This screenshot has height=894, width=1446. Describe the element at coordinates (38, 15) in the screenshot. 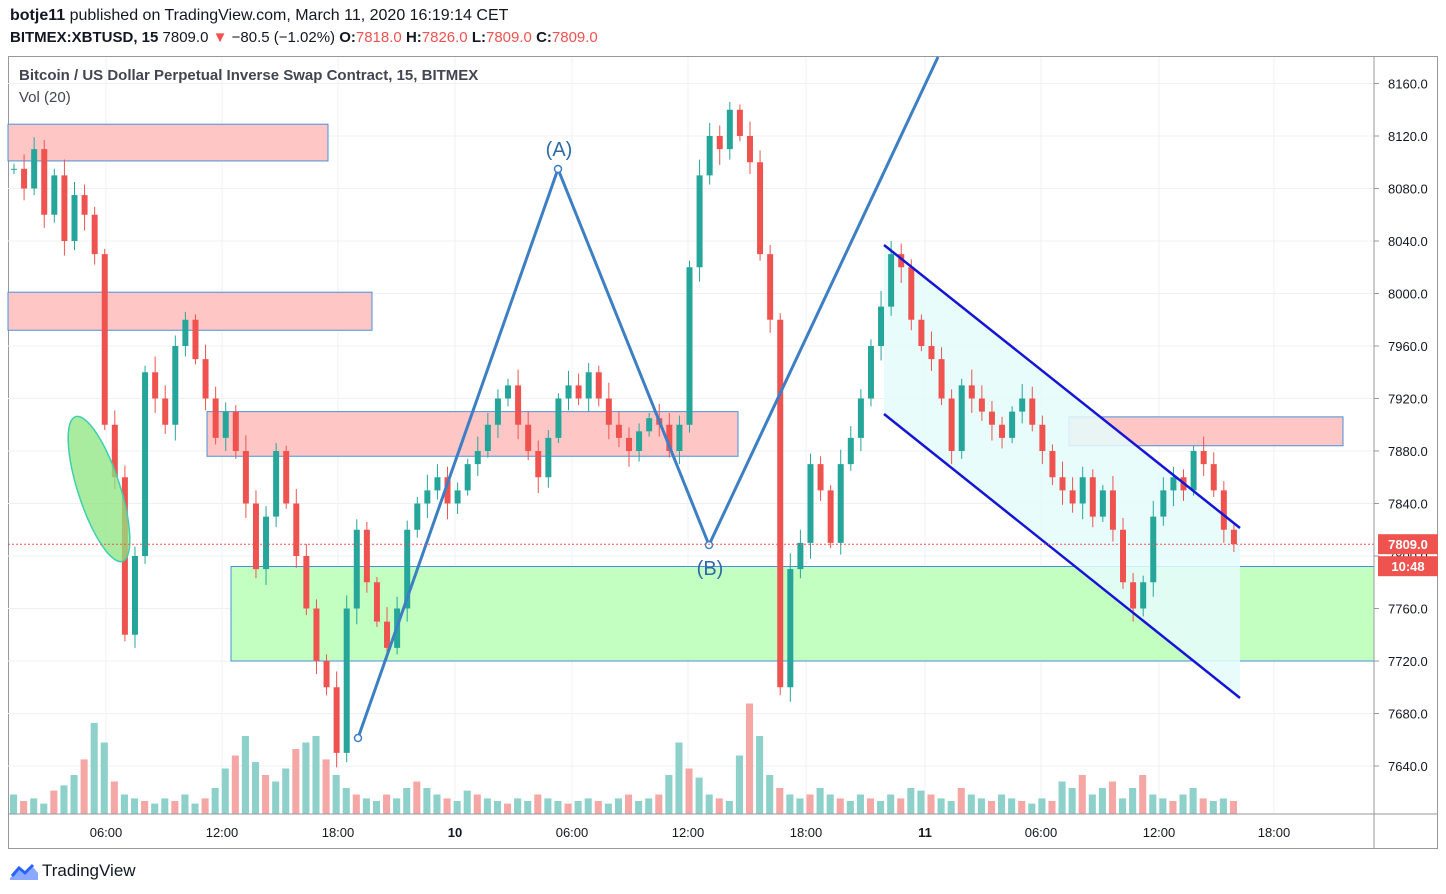

I see `author-name: botje11` at that location.